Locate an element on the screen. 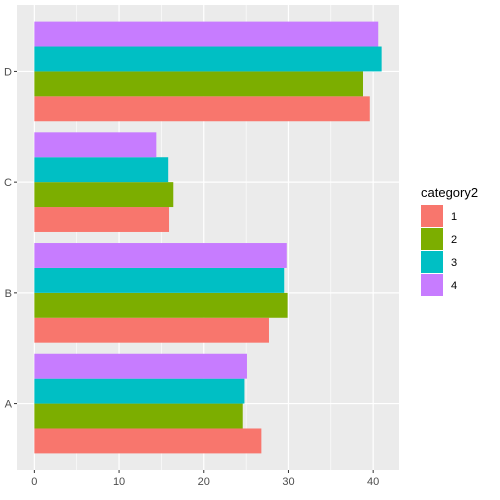  x-tick-label: 40 is located at coordinates (373, 482).